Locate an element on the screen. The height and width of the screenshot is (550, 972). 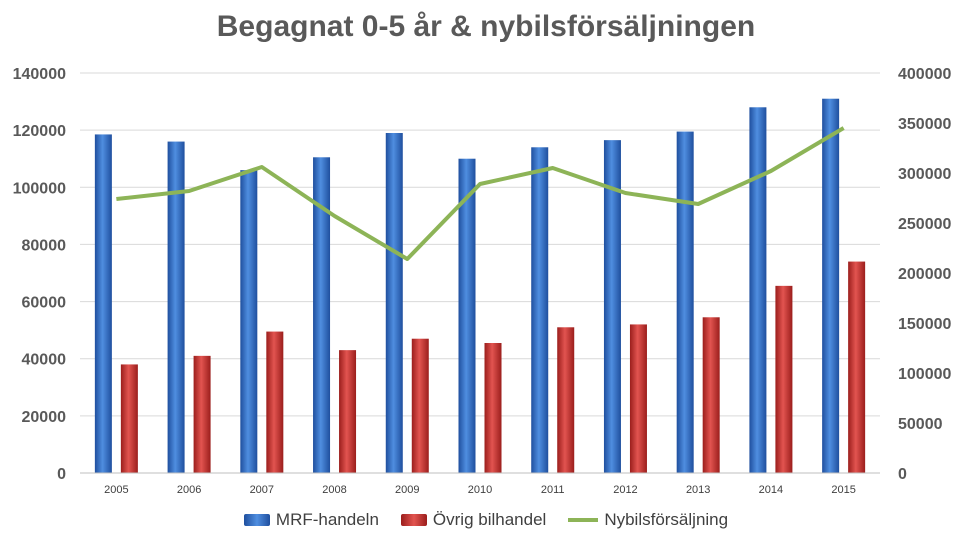
y-right-tick-label: 100000 is located at coordinates (924, 374).